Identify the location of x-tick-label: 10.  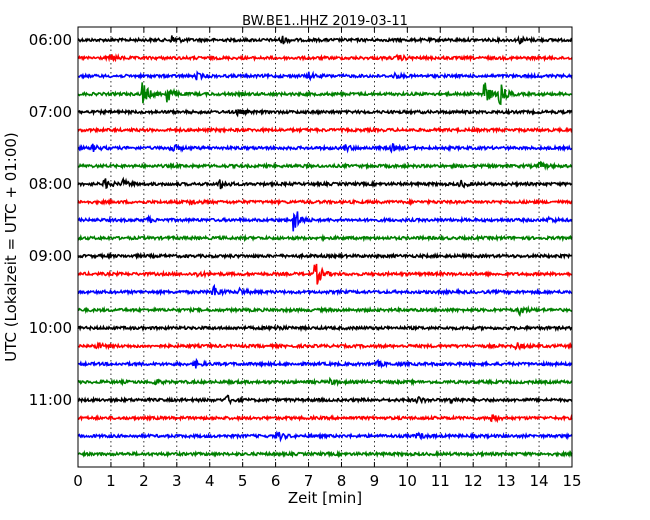
(407, 481).